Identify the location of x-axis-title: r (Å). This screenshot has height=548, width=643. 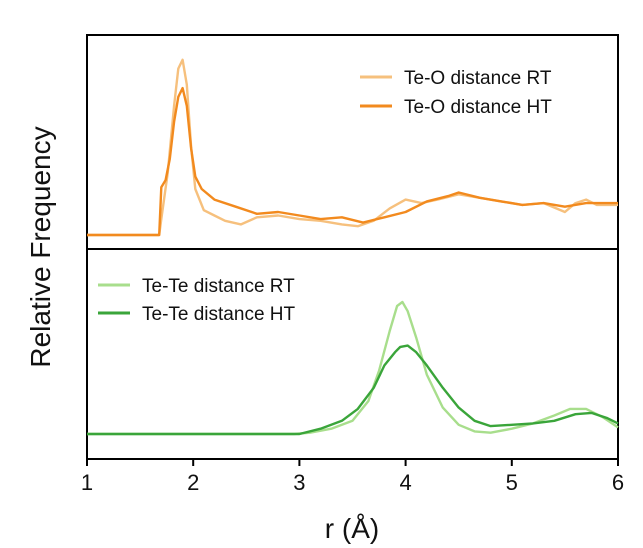
(352, 528).